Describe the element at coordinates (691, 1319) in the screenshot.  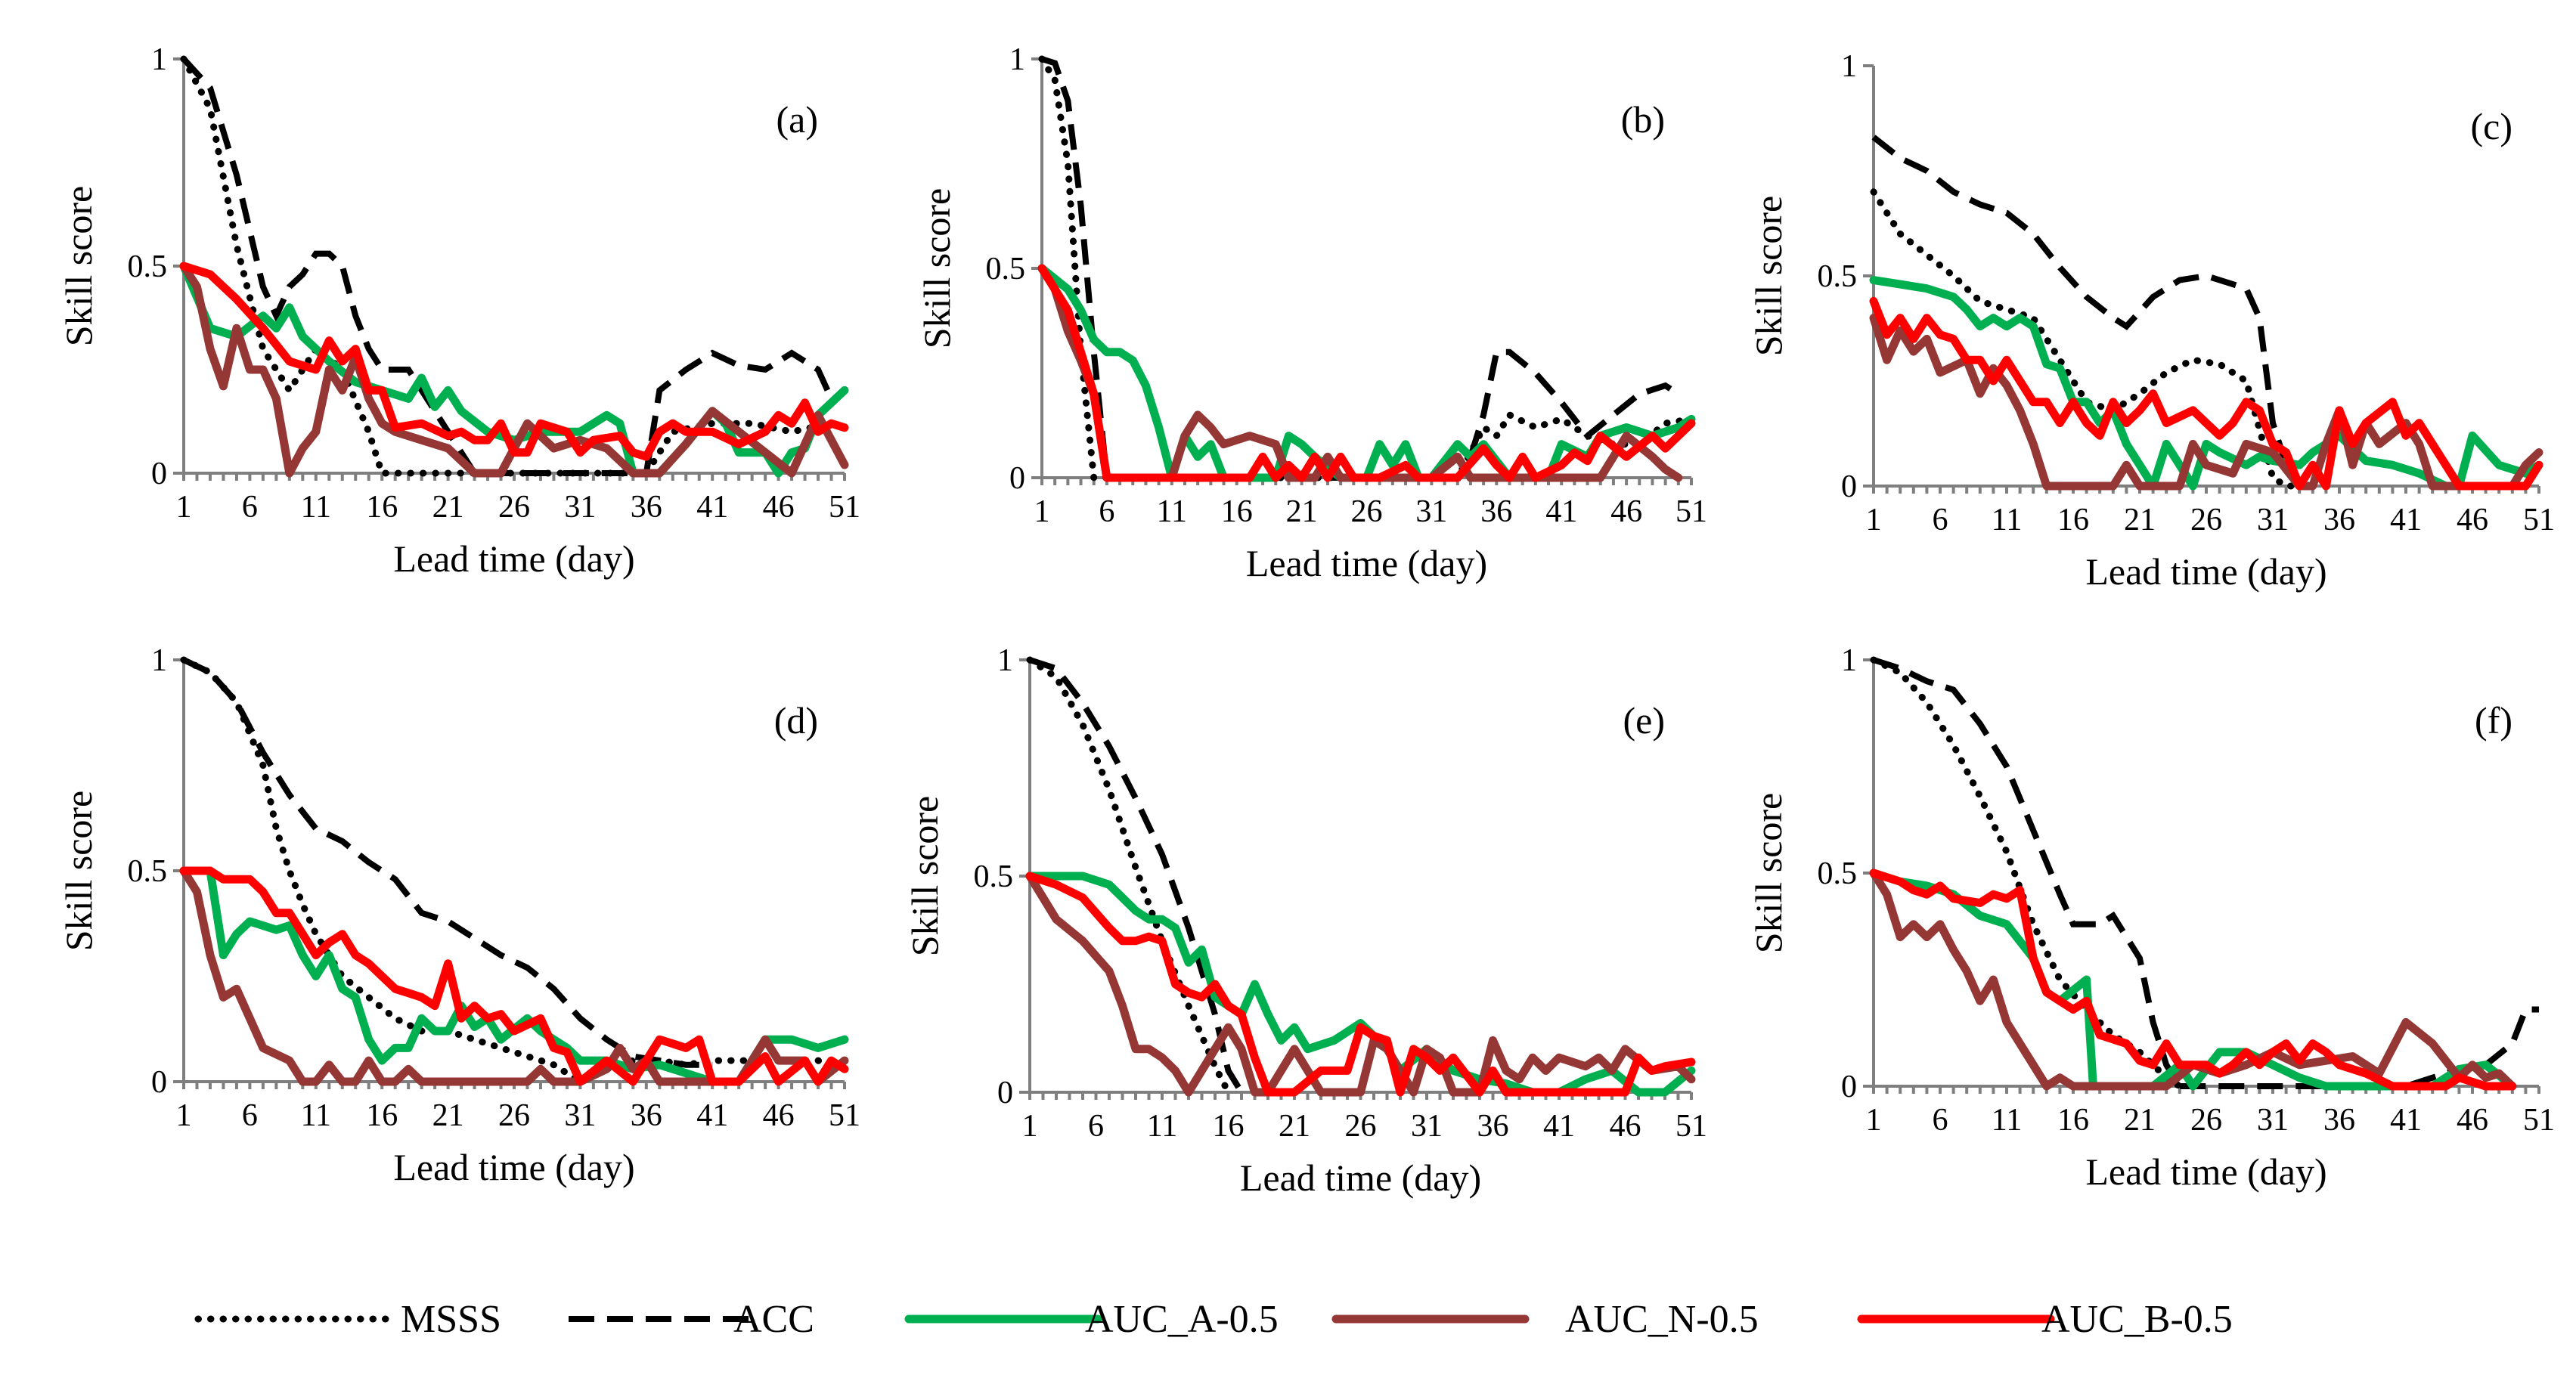
I see `legend-item-acc: ACC` at that location.